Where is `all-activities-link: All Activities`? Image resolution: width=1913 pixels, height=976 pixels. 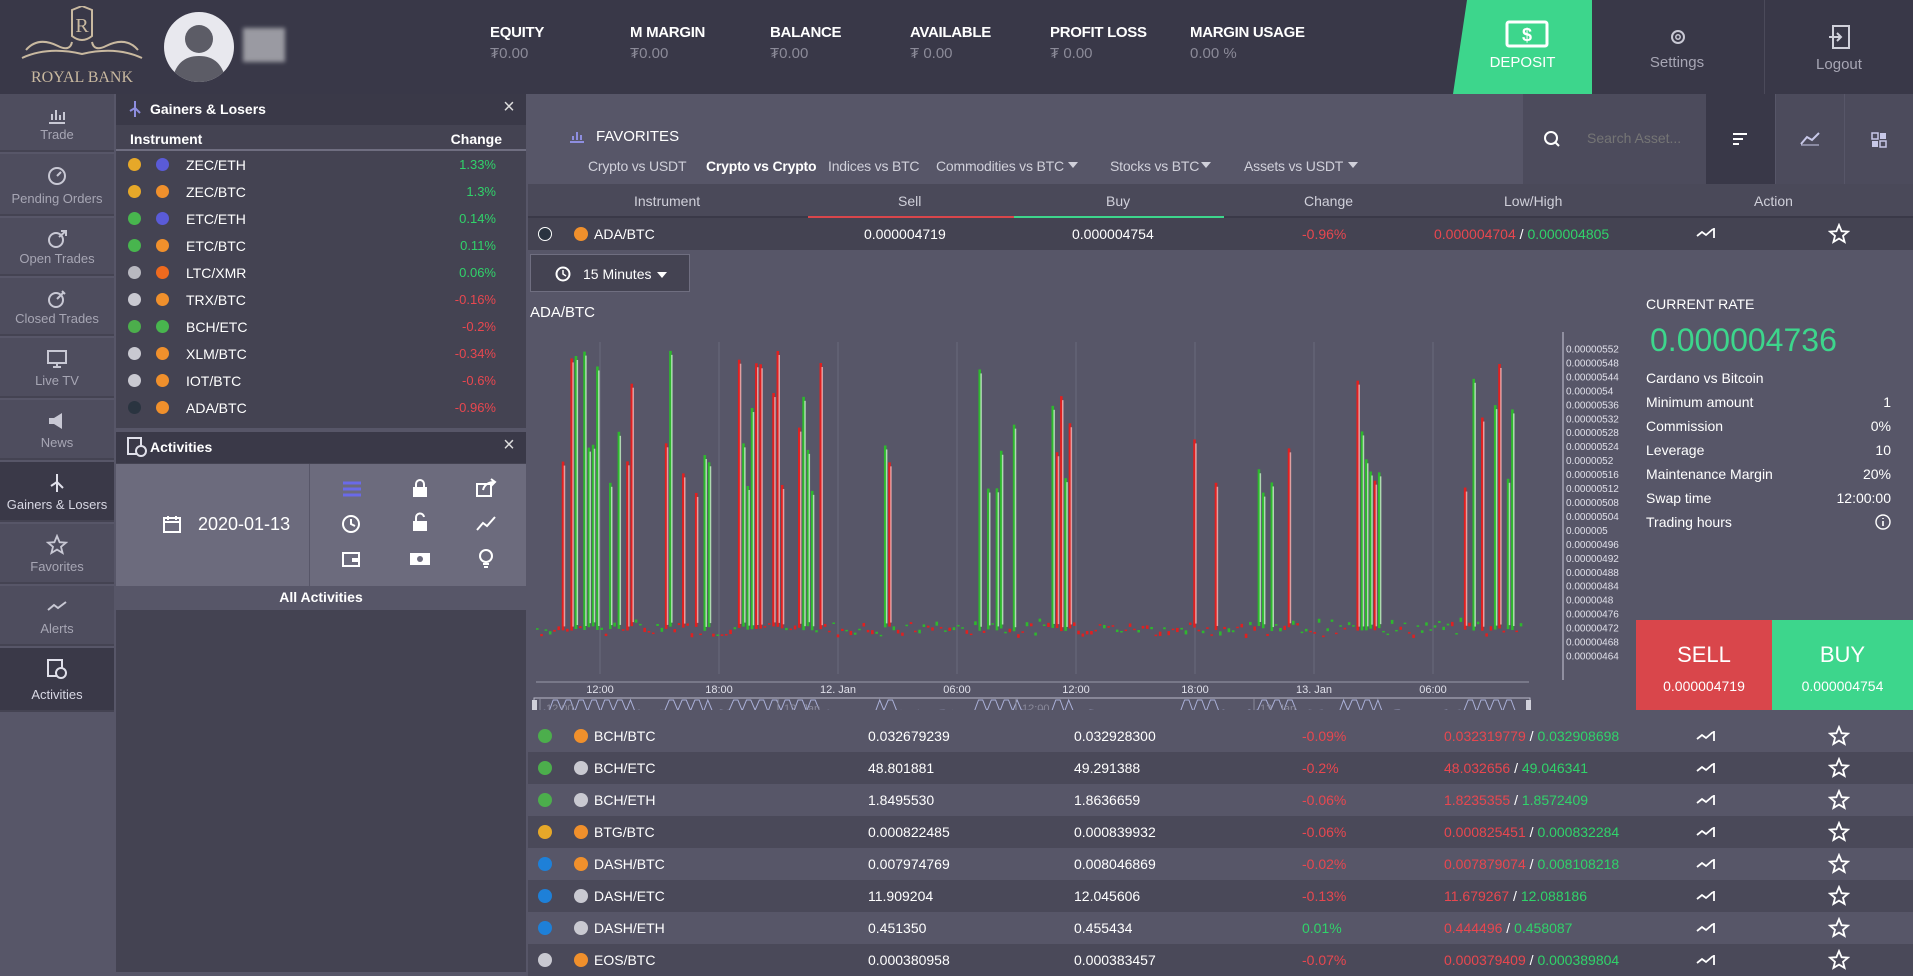
all-activities-link: All Activities is located at coordinates (321, 598).